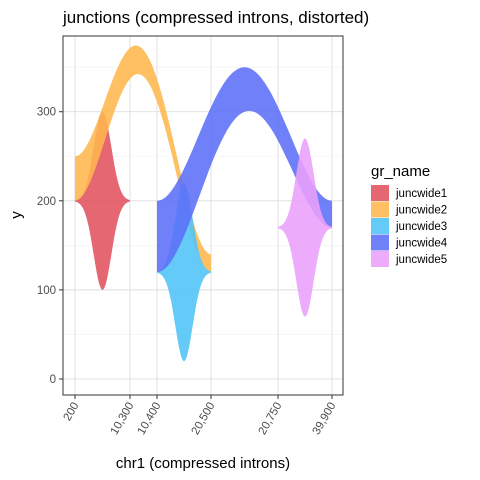  What do you see at coordinates (53, 380) in the screenshot?
I see `y-tick-label: 0` at bounding box center [53, 380].